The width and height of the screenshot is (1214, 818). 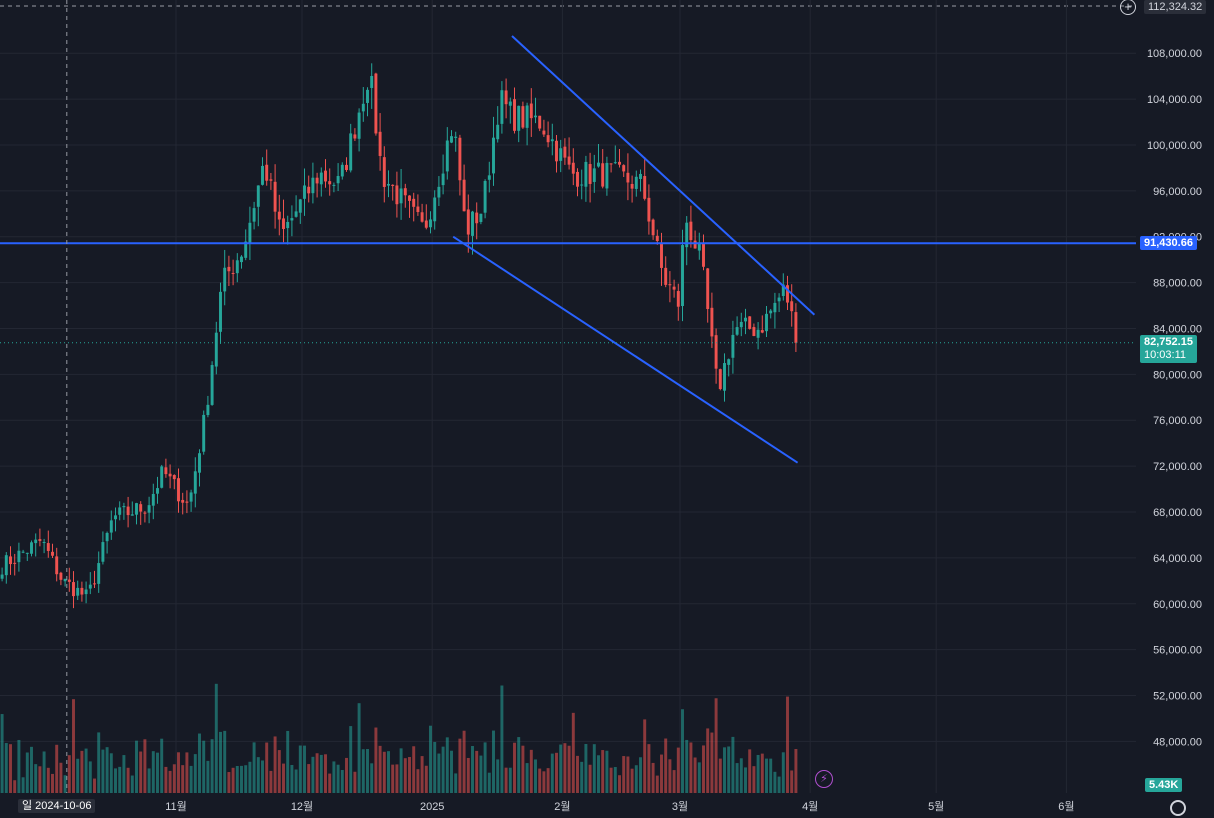 What do you see at coordinates (1174, 146) in the screenshot?
I see `price-tick-label: 100,000.00` at bounding box center [1174, 146].